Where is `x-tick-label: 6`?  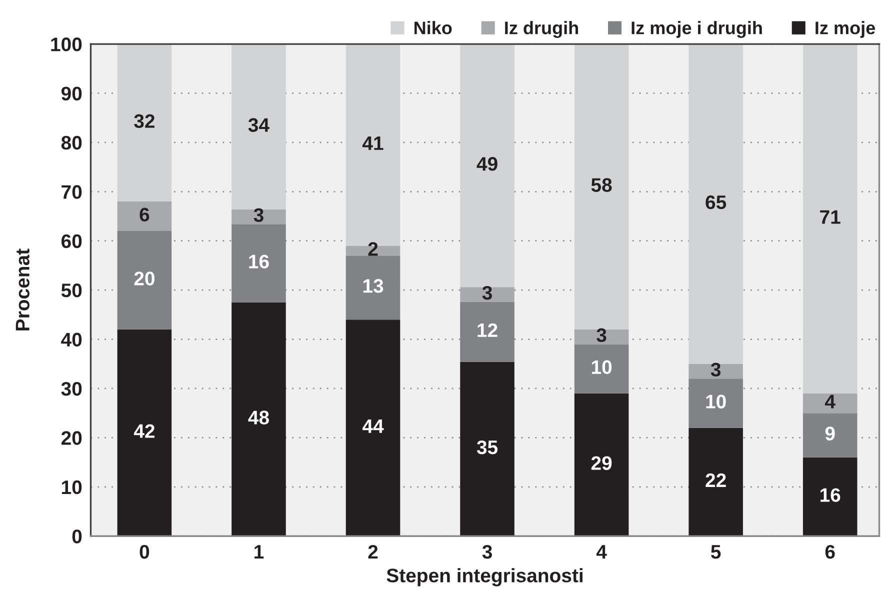 x-tick-label: 6 is located at coordinates (830, 551).